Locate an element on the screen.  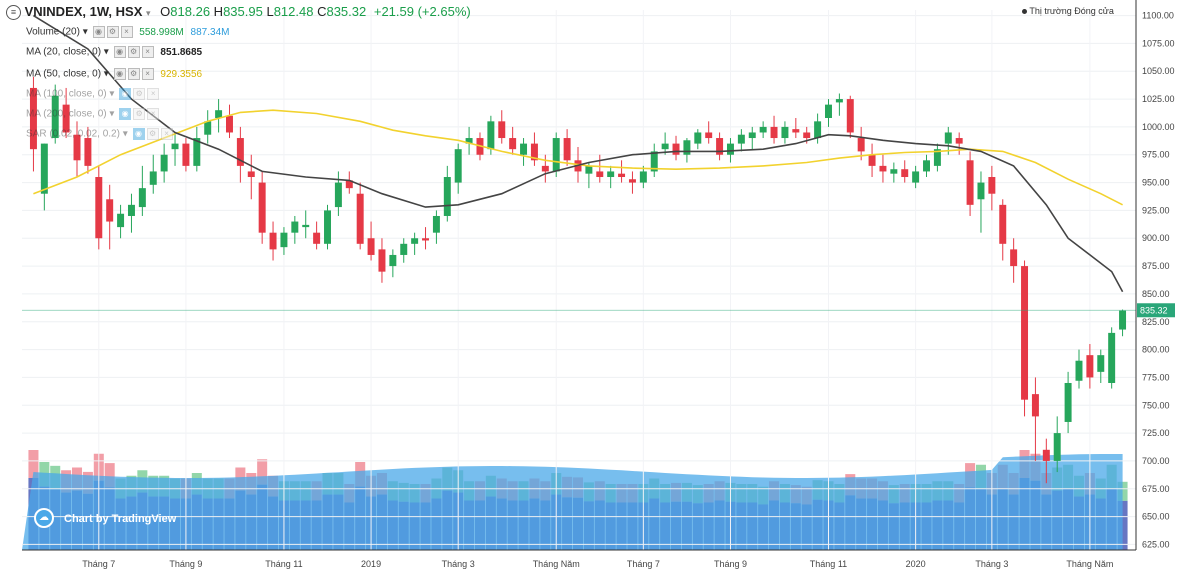
high-label: H is located at coordinates (218, 11).